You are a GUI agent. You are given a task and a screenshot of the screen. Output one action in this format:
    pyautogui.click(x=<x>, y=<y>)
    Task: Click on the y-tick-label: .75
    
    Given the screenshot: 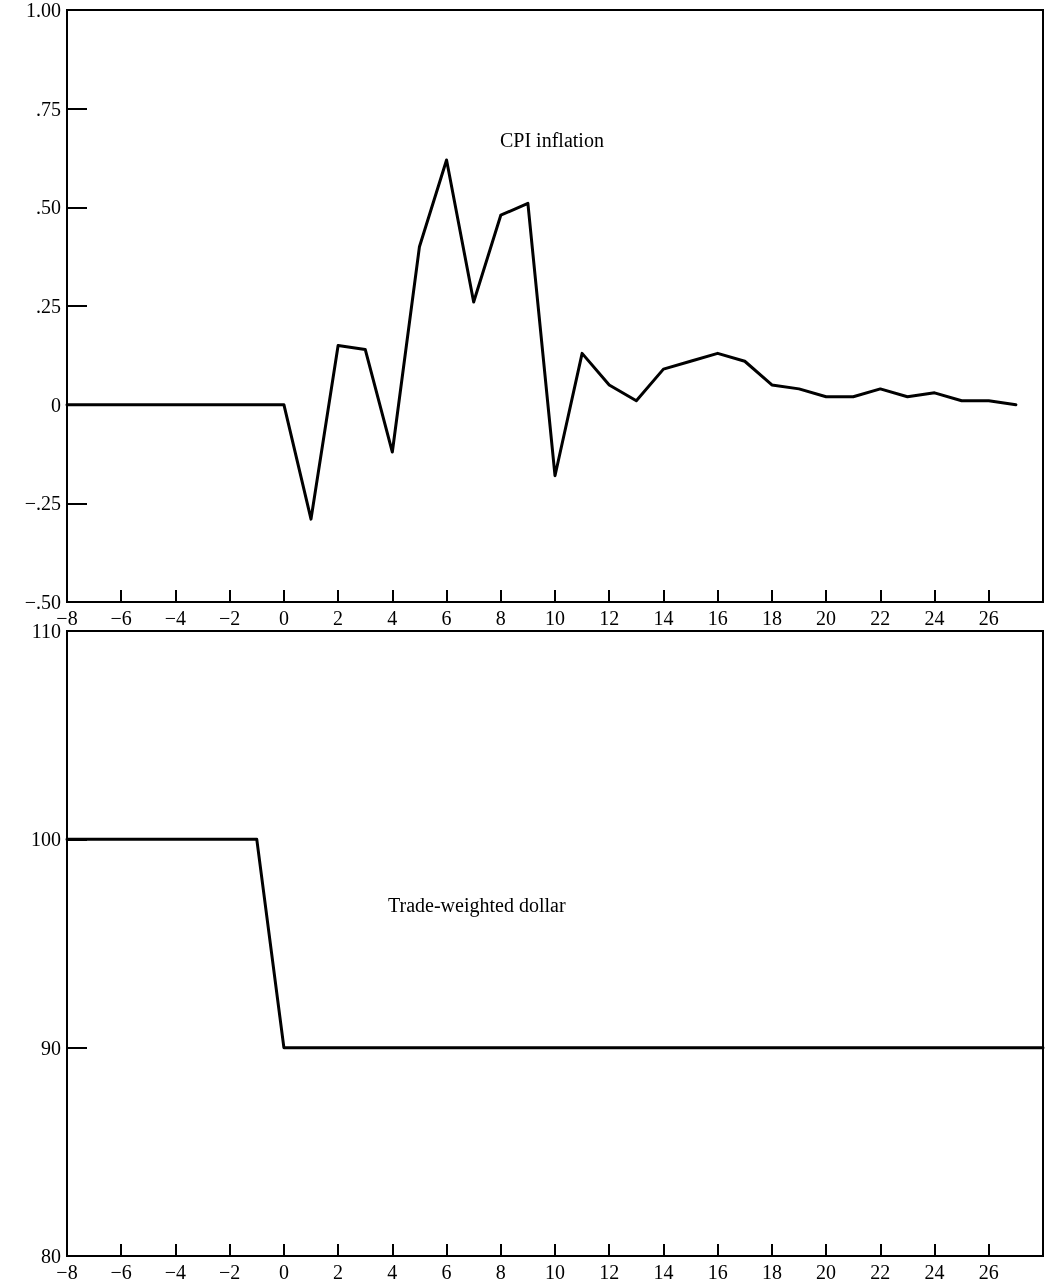 What is the action you would take?
    pyautogui.click(x=48, y=108)
    